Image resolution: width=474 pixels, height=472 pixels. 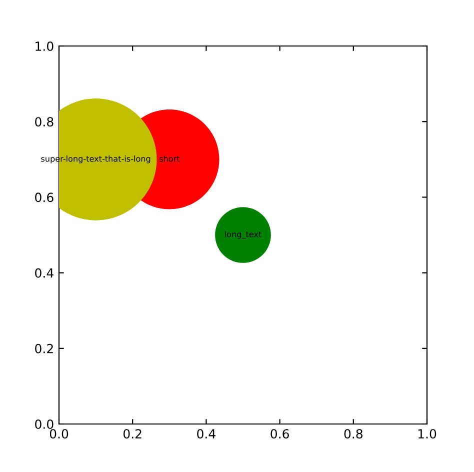 What do you see at coordinates (59, 434) in the screenshot?
I see `x-tick-label: 0.0` at bounding box center [59, 434].